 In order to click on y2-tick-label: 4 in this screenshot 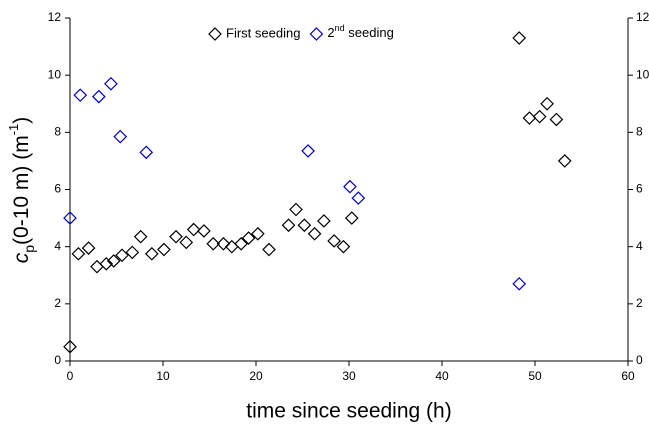, I will do `click(639, 246)`.